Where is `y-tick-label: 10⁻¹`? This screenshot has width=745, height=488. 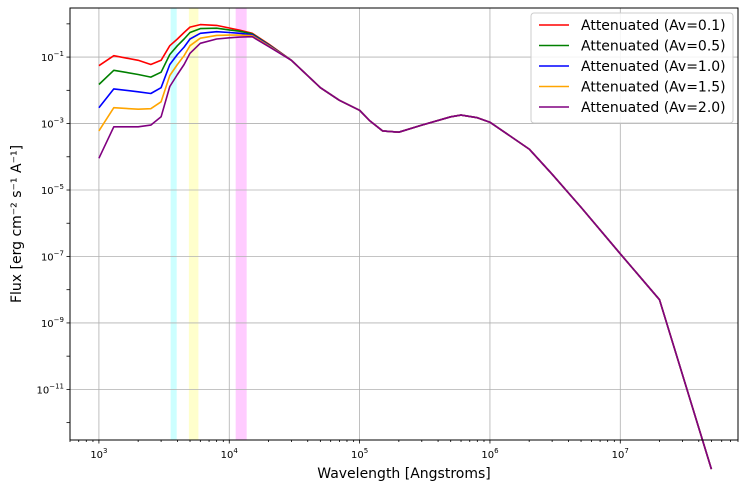 y-tick-label: 10⁻¹ is located at coordinates (52, 57).